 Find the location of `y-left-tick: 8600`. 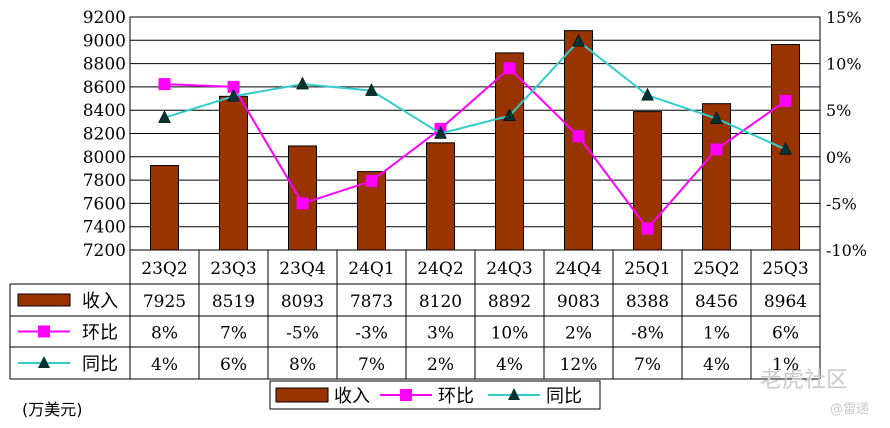

y-left-tick: 8600 is located at coordinates (104, 88).